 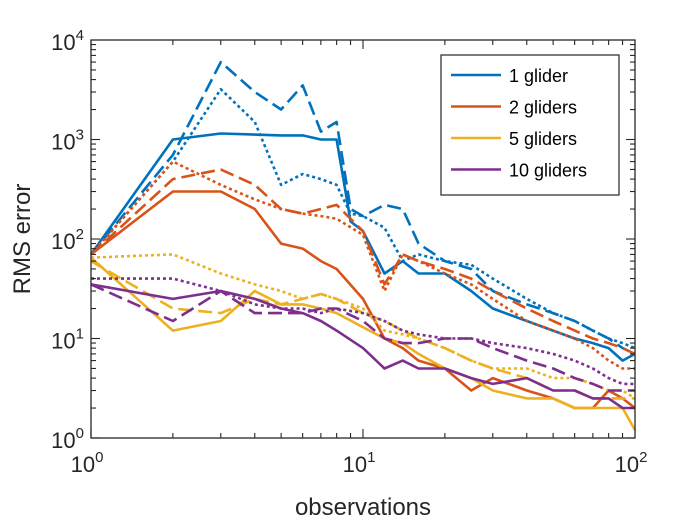 I want to click on y-tick-label: 10⁴, so click(x=67, y=41).